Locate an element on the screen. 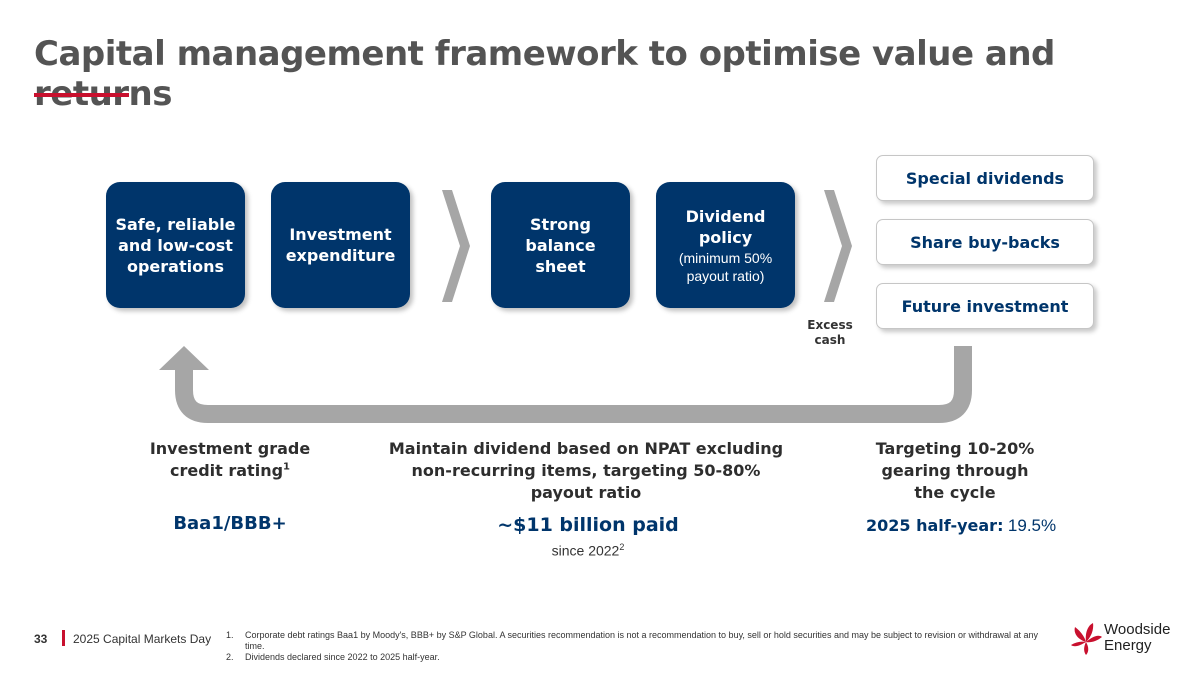 The image size is (1200, 675). gearing-half-year-label: 2025 half-year: is located at coordinates (935, 525).